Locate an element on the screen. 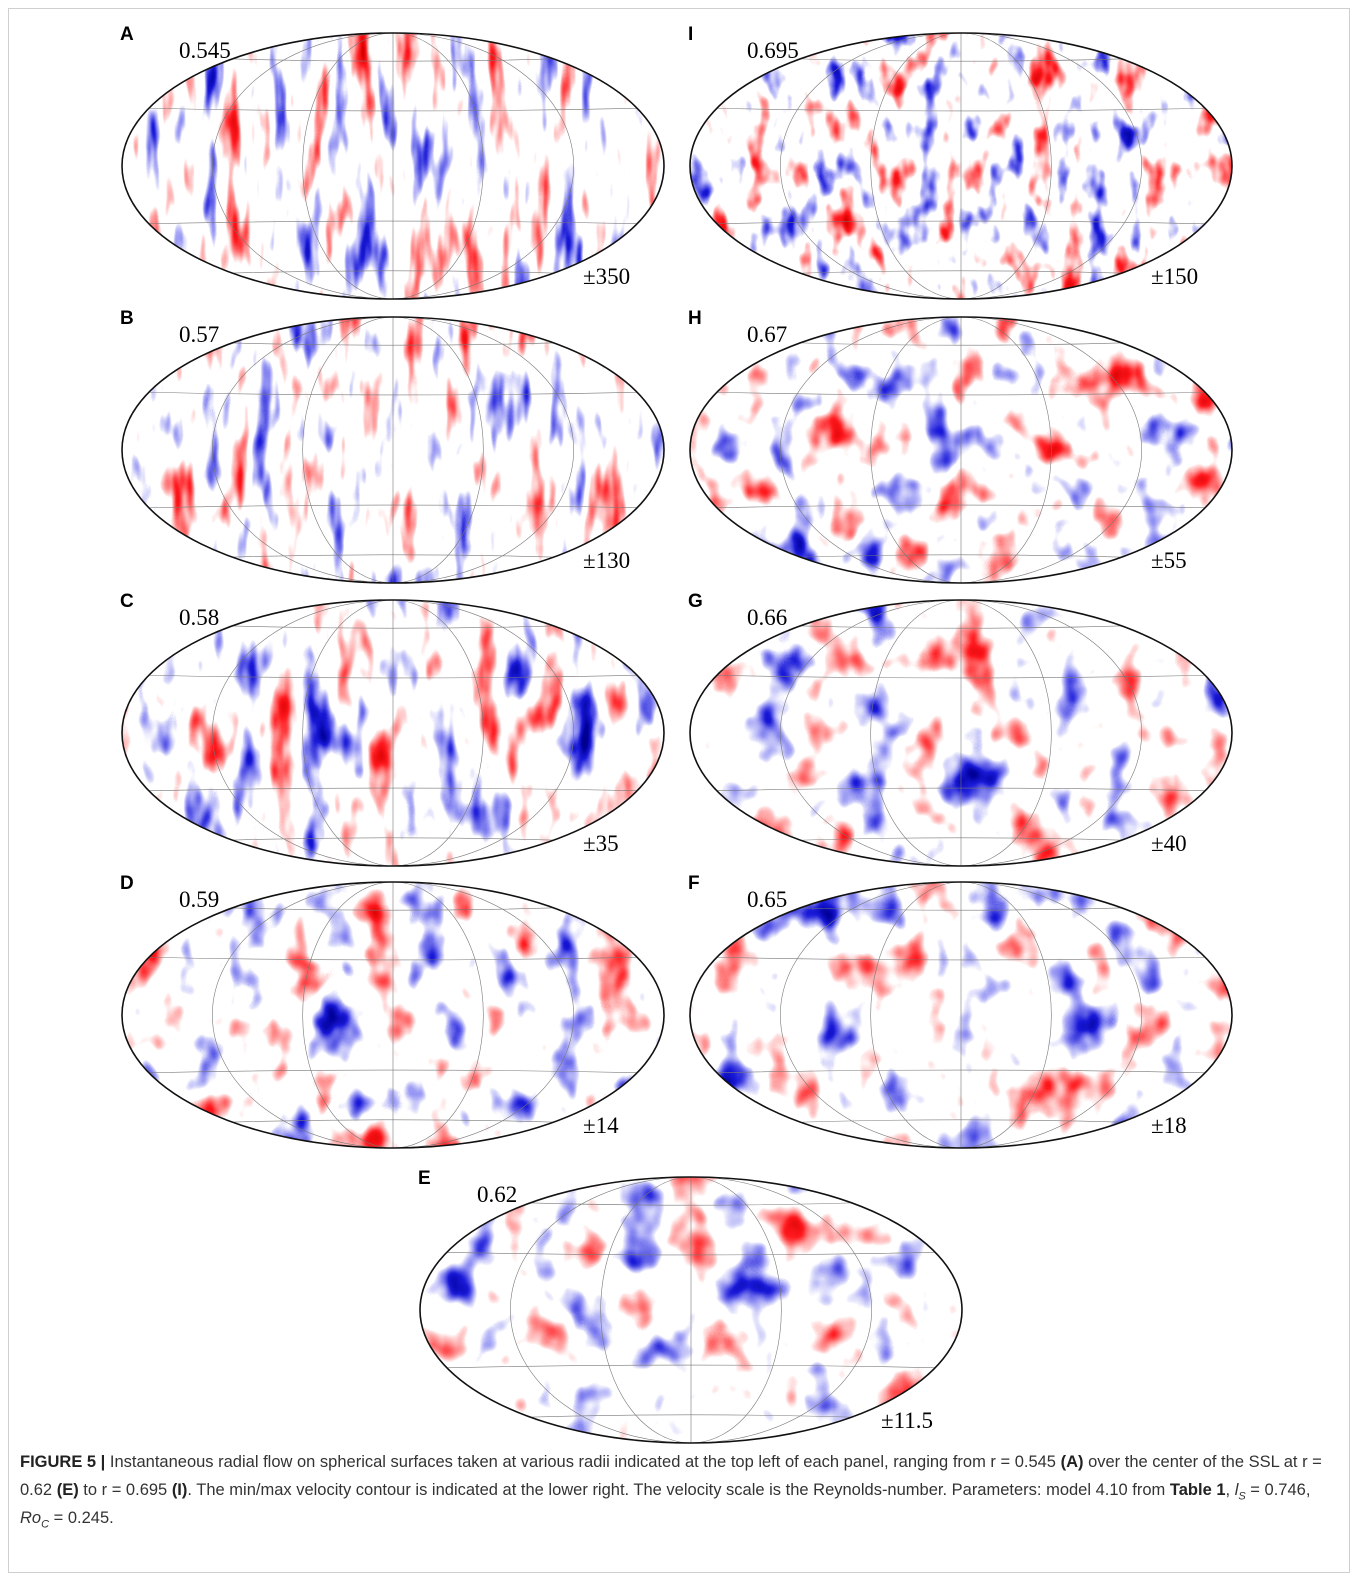 Image resolution: width=1360 pixels, height=1583 pixels. radius-label: 0.57 is located at coordinates (199, 334).